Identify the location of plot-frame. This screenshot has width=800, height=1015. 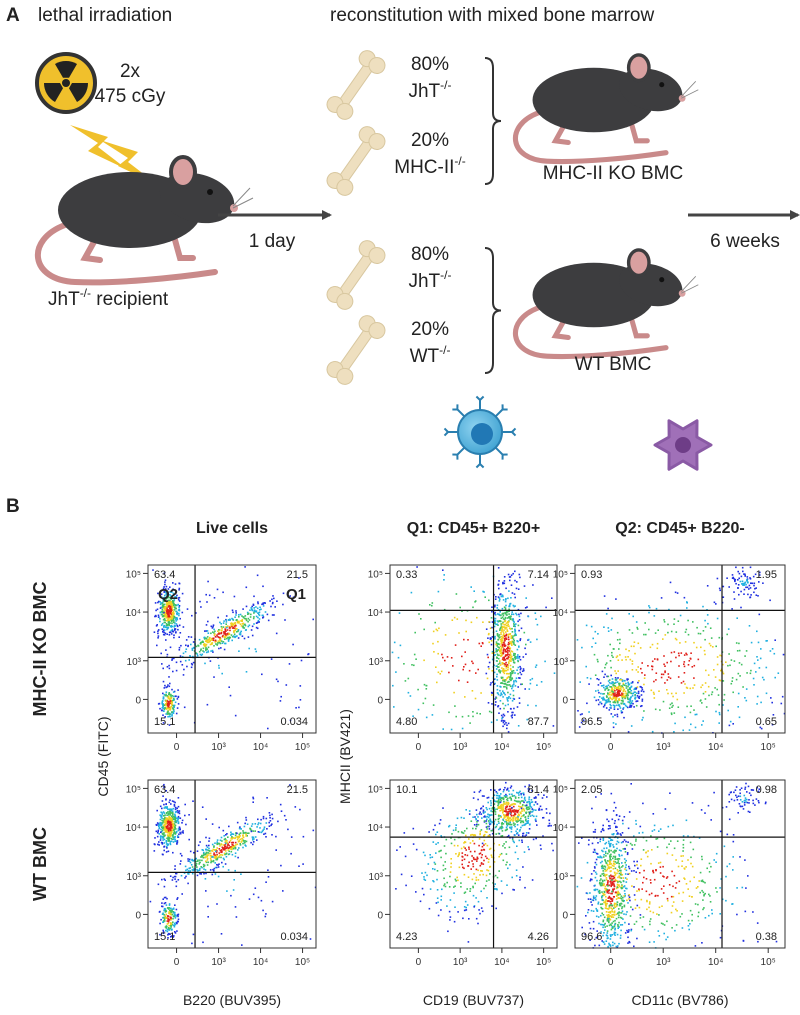
(232, 864).